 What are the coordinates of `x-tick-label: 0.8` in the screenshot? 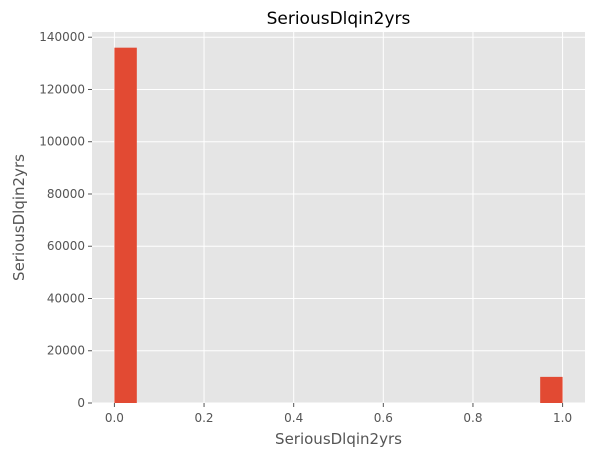 It's located at (472, 418).